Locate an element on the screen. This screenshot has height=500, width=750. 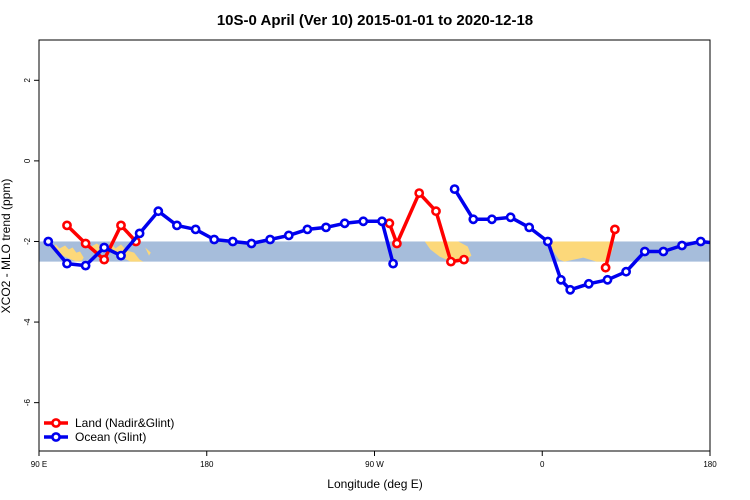
y-tick-label: 2 is located at coordinates (27, 80).